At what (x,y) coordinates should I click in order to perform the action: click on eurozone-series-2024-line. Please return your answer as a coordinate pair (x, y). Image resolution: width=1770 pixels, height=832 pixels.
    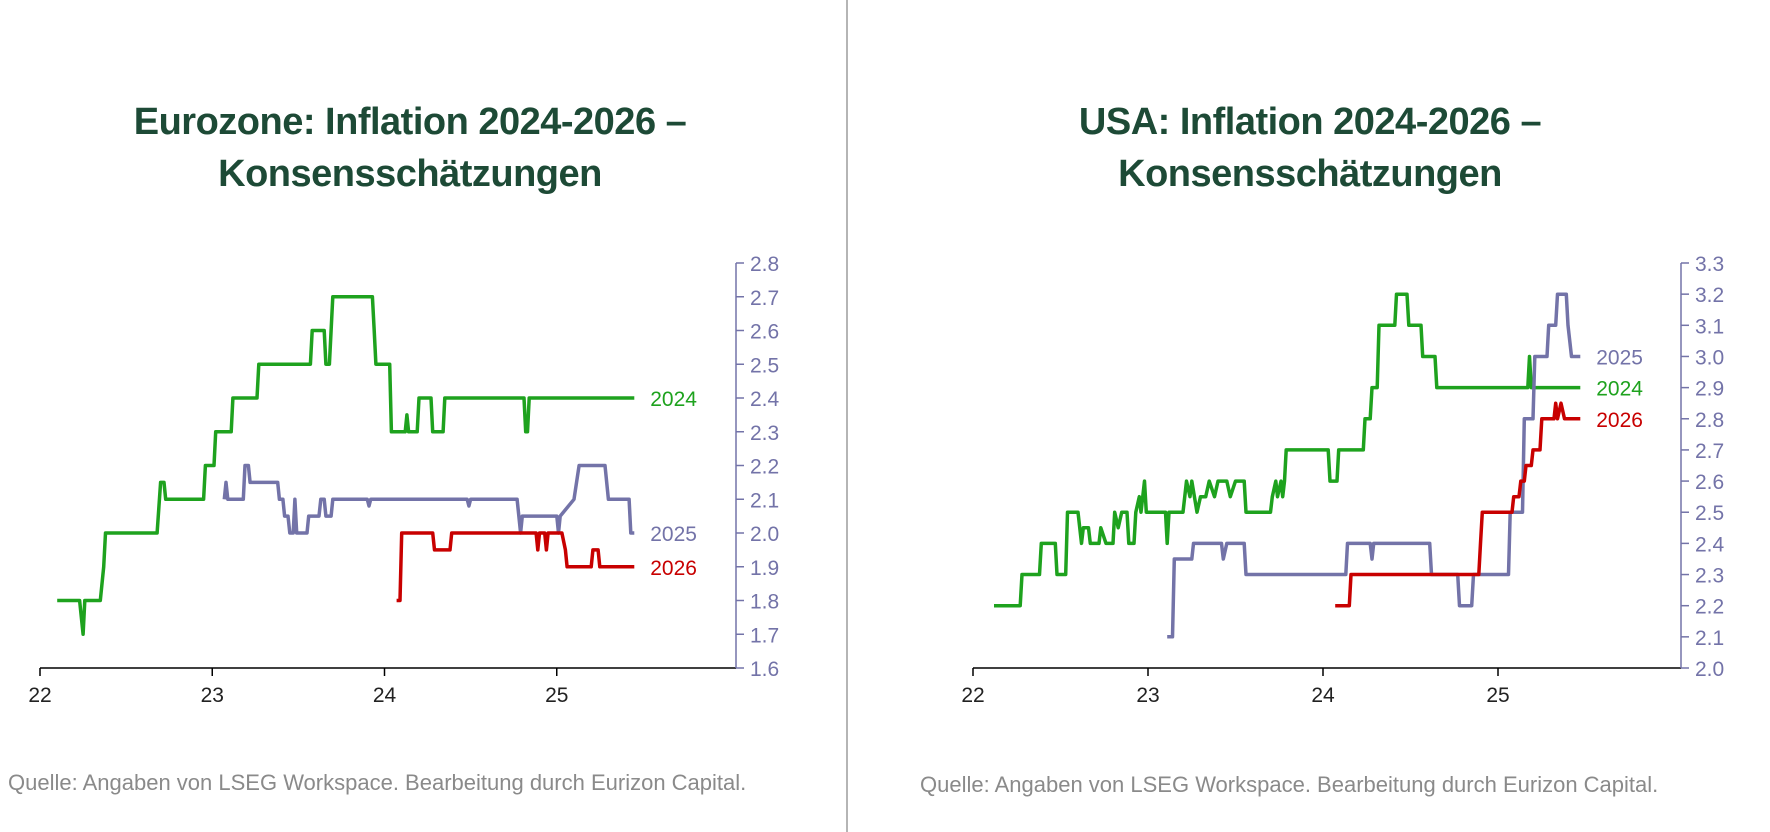
    Looking at the image, I should click on (346, 465).